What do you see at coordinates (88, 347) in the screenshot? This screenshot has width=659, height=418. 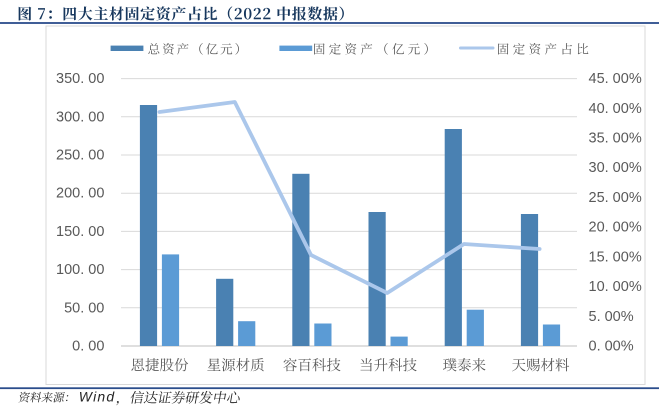 I see `svg-text: 0. 00` at bounding box center [88, 347].